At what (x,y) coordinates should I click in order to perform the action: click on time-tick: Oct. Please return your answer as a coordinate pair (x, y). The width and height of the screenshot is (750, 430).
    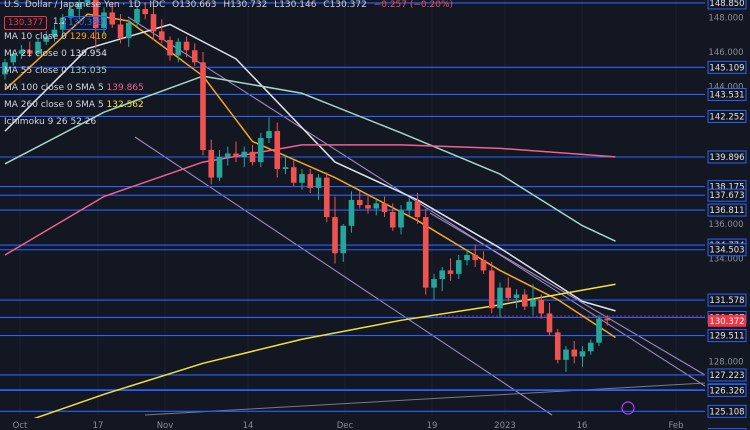
    Looking at the image, I should click on (20, 425).